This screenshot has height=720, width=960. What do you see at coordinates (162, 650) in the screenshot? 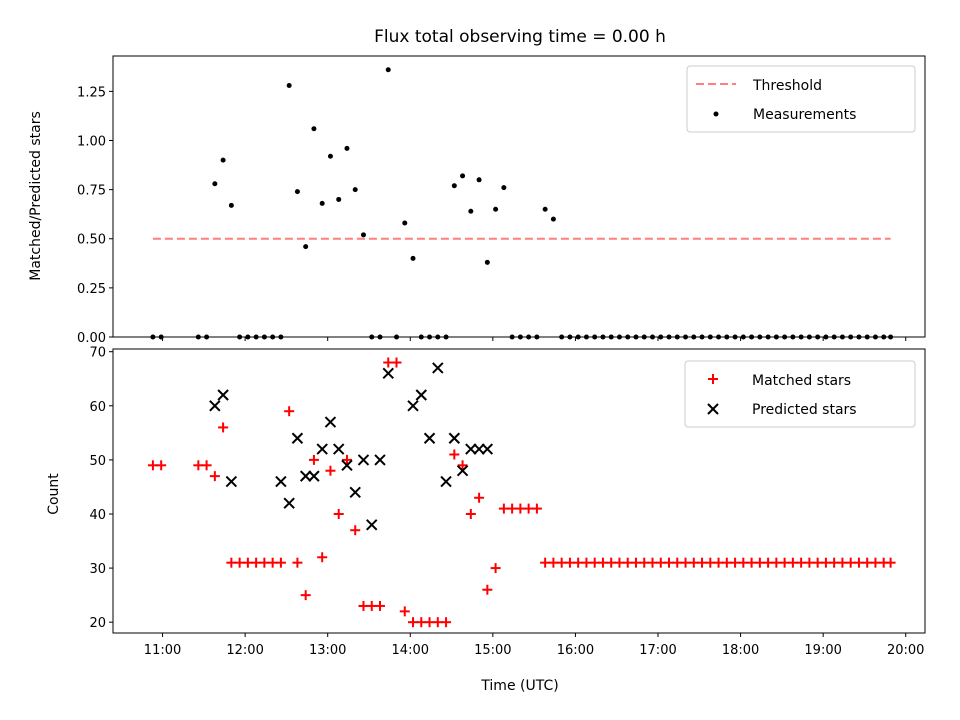
I see `x-tick-label: 11:00` at bounding box center [162, 650].